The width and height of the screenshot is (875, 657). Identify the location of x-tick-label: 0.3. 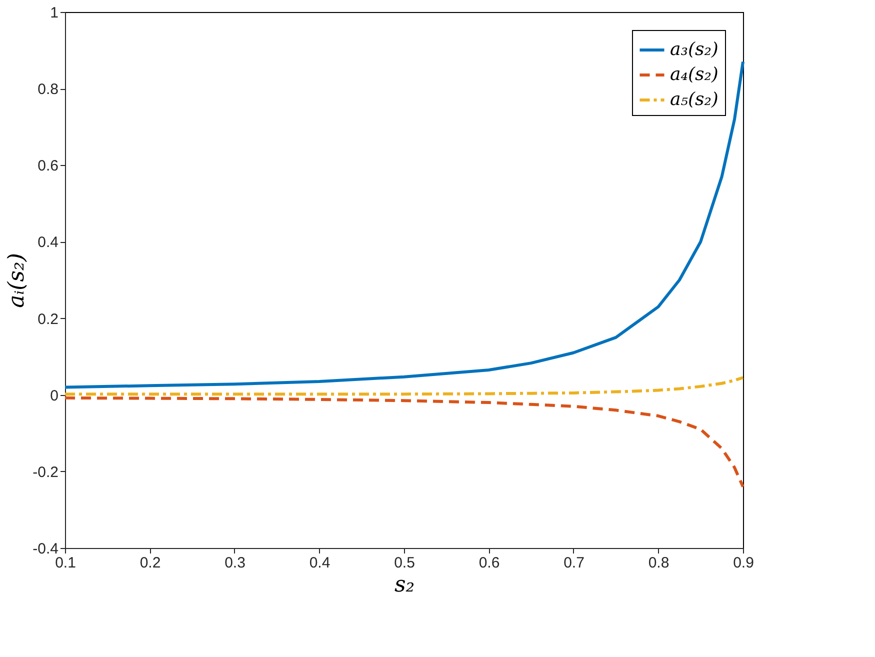
(235, 563).